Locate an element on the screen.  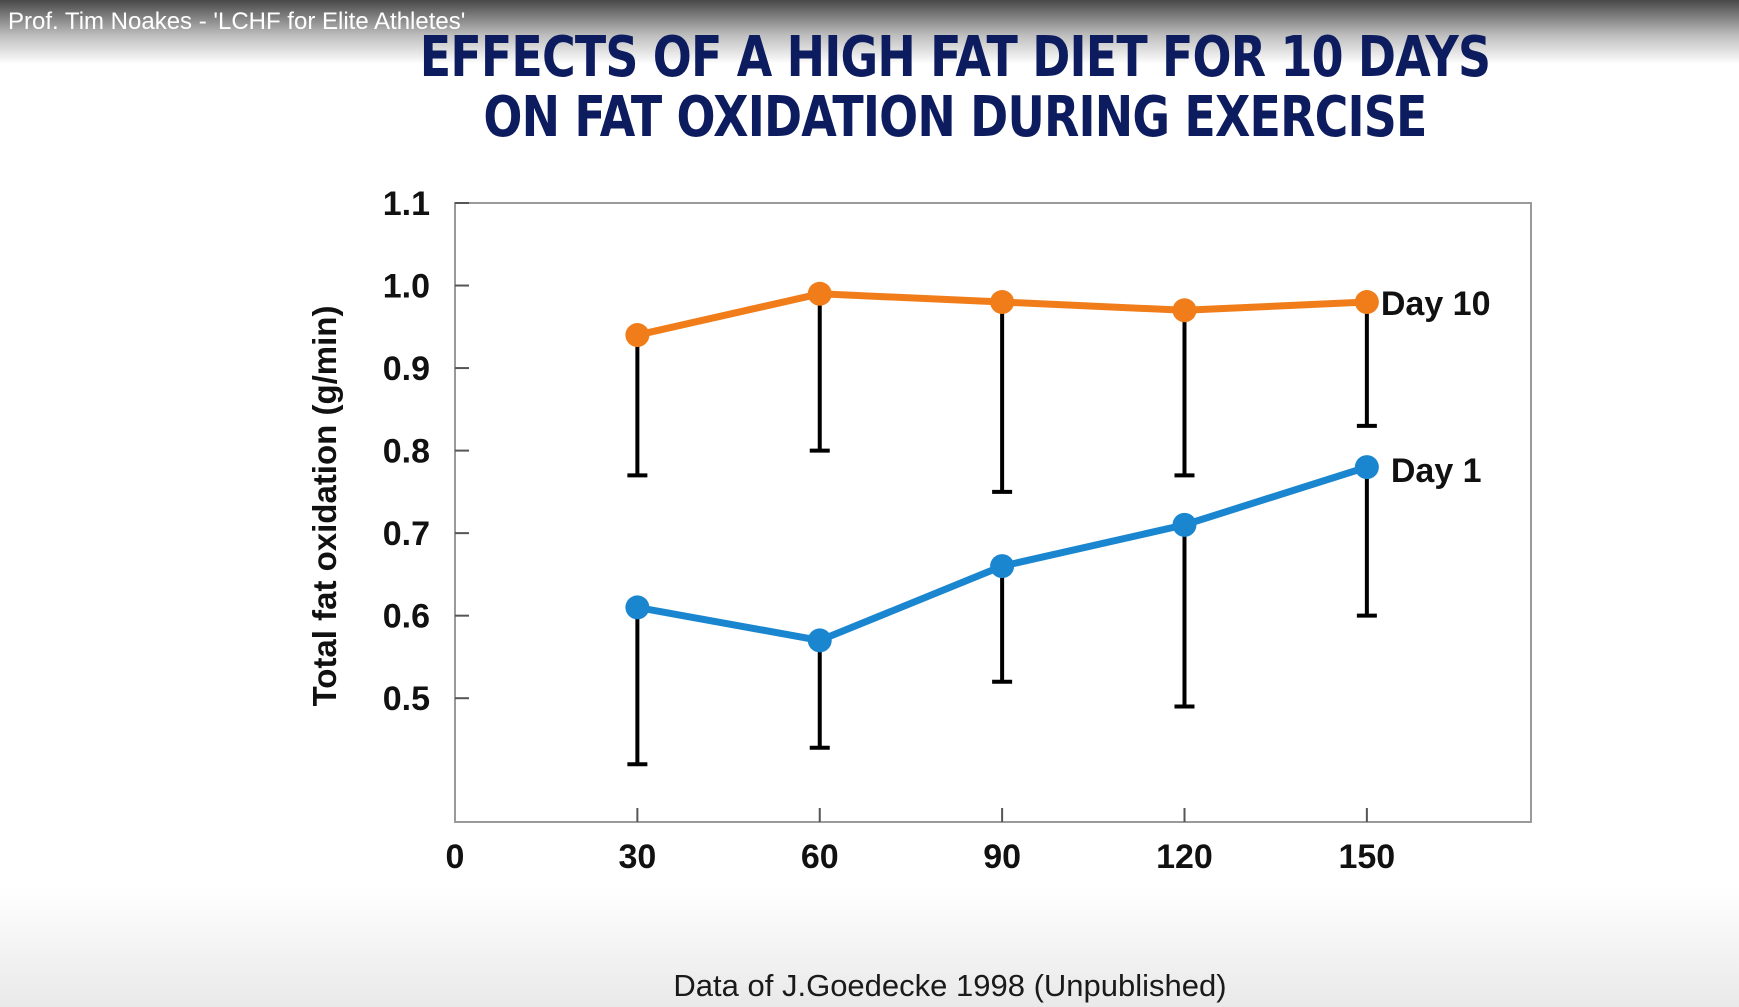
x-tick-label: 30 is located at coordinates (637, 857).